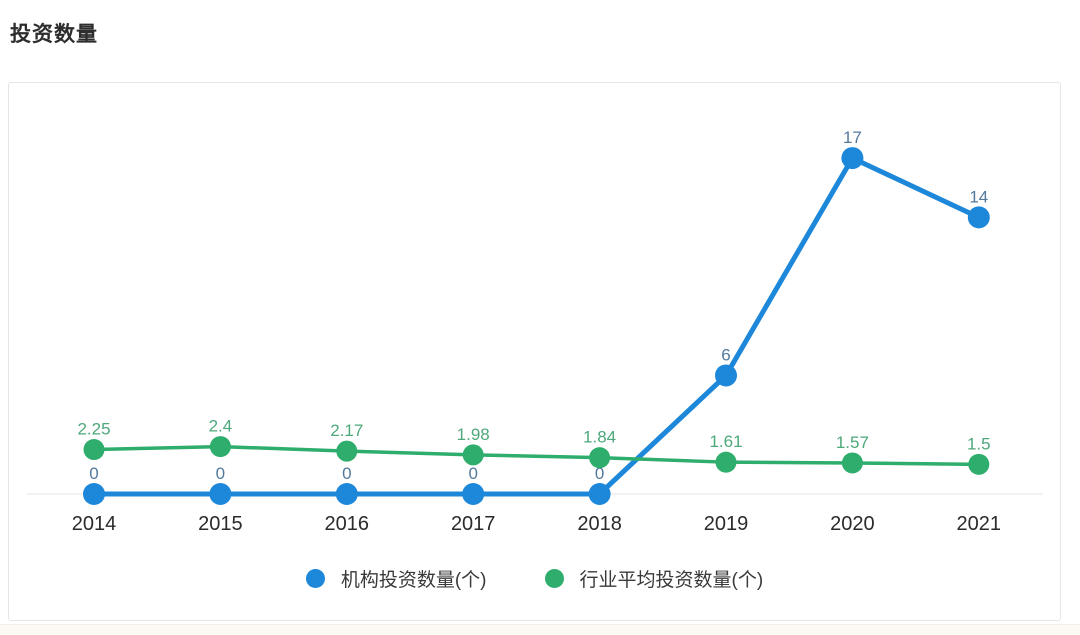 This screenshot has width=1080, height=635. What do you see at coordinates (540, 629) in the screenshot?
I see `bottom-strip` at bounding box center [540, 629].